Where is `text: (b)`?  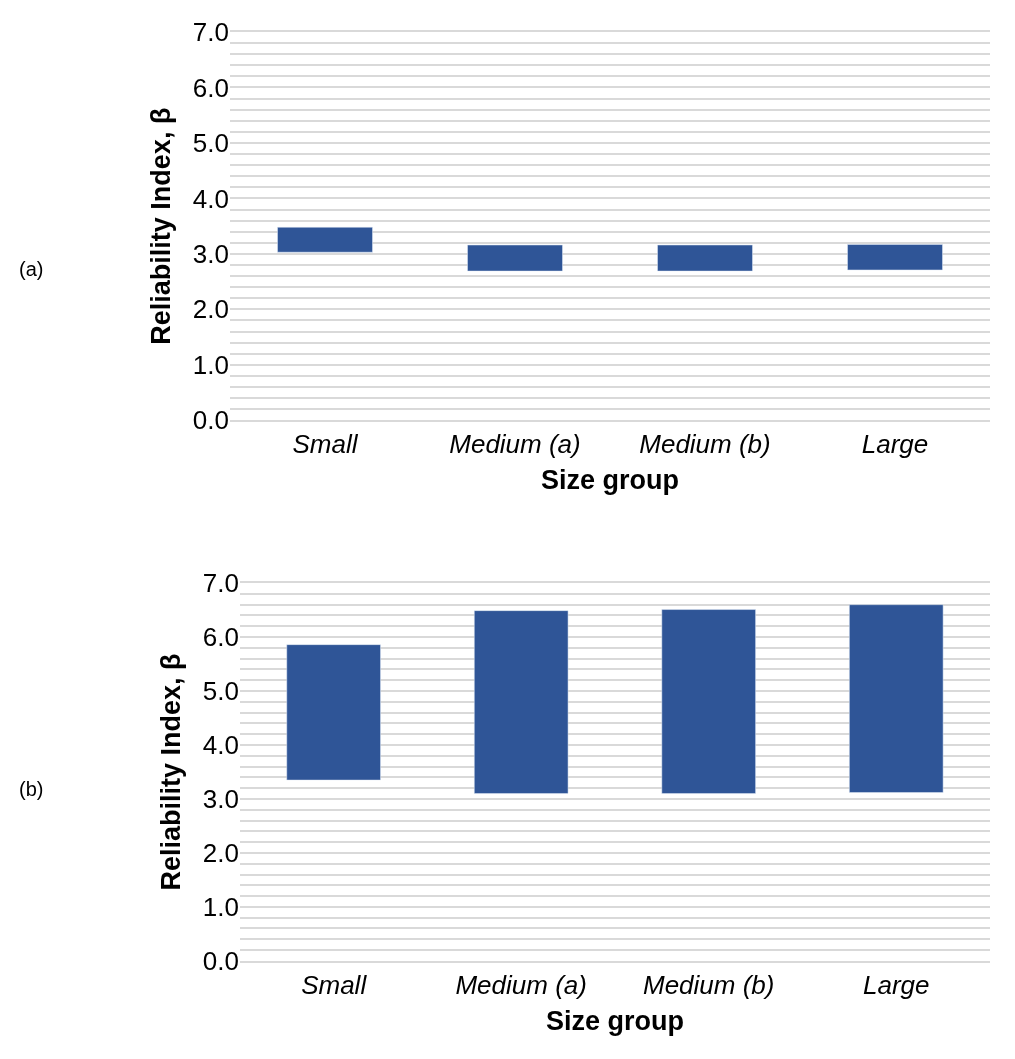
text: (b) is located at coordinates (31, 789).